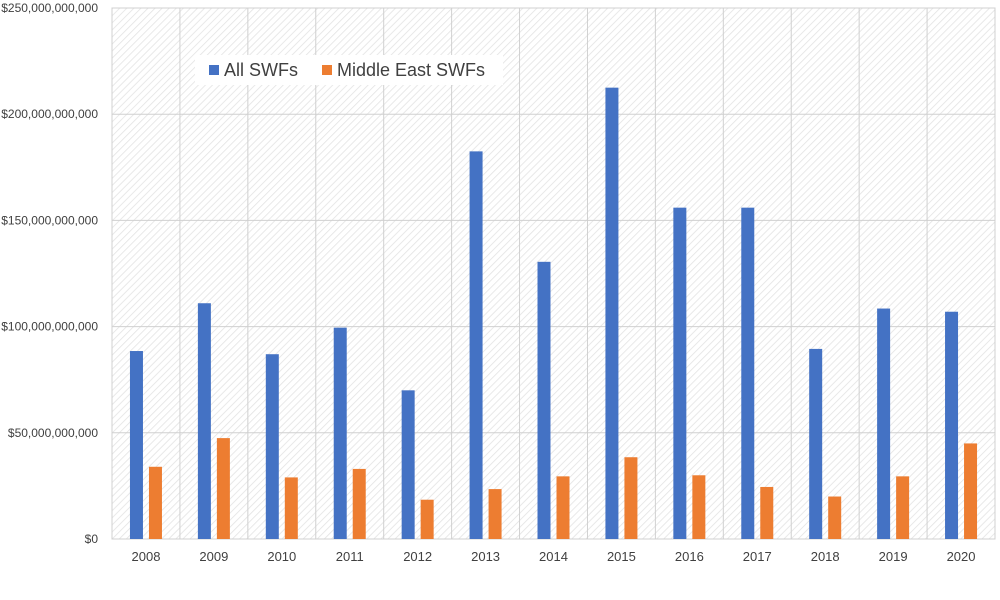  Describe the element at coordinates (49, 220) in the screenshot. I see `y-tick-label: $150,000,000,000` at that location.